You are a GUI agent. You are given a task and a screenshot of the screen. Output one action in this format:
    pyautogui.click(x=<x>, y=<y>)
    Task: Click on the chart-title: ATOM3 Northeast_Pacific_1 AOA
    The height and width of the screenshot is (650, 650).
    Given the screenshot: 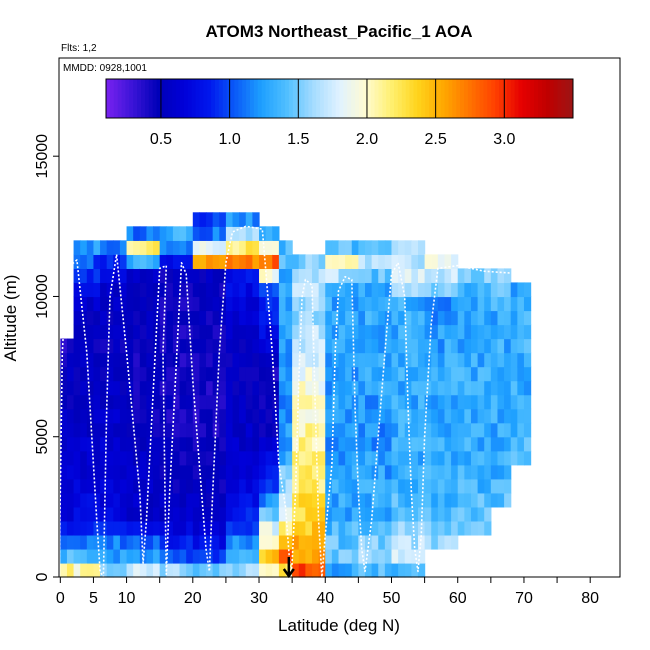 What is the action you would take?
    pyautogui.click(x=338, y=31)
    